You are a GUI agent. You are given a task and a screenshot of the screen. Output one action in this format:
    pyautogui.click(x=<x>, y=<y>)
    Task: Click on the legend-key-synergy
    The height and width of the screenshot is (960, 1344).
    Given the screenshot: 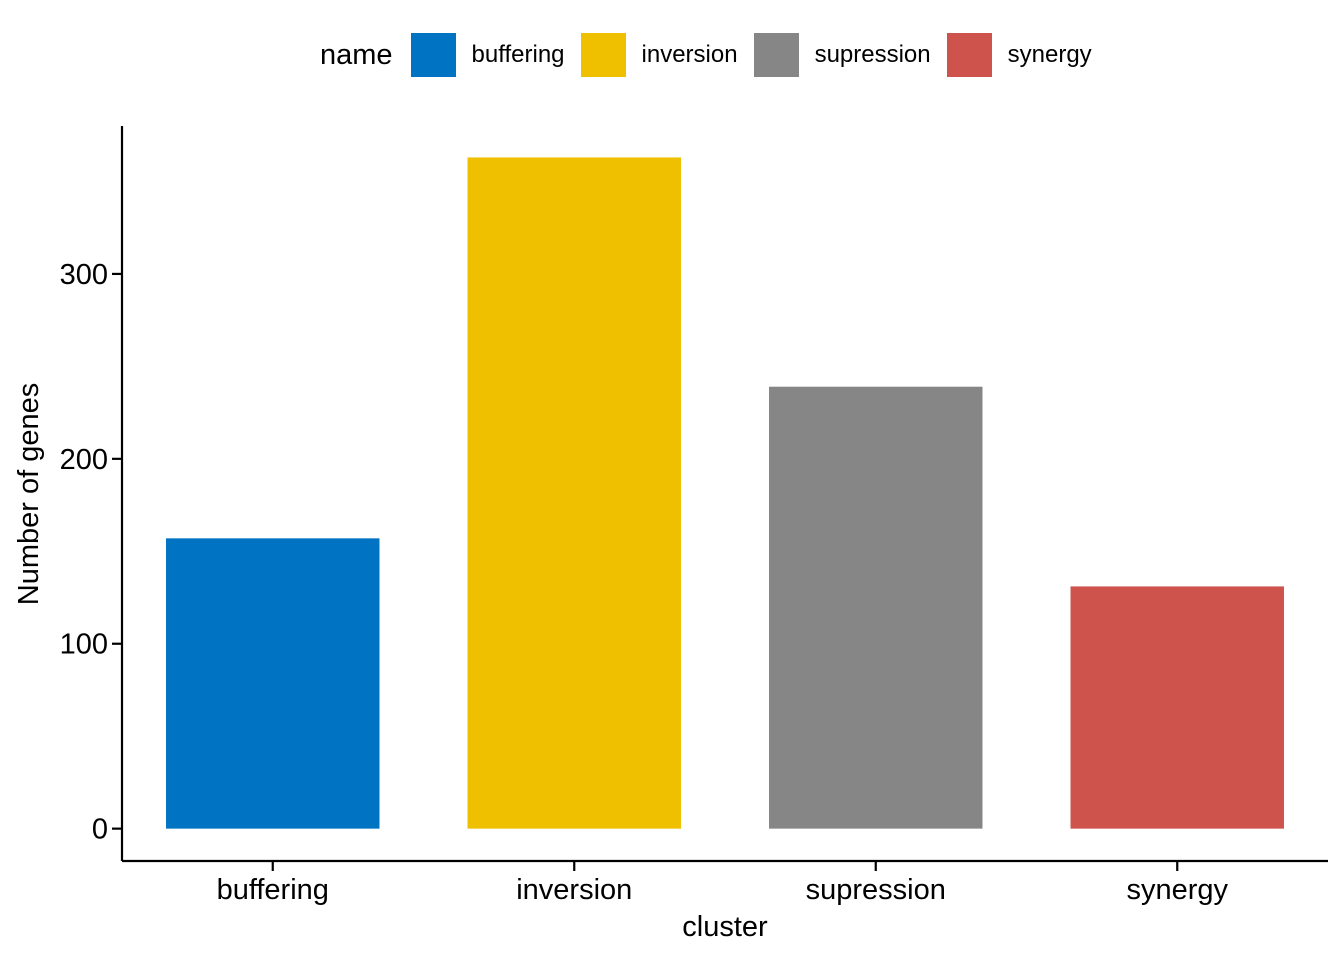 What is the action you would take?
    pyautogui.click(x=969, y=55)
    